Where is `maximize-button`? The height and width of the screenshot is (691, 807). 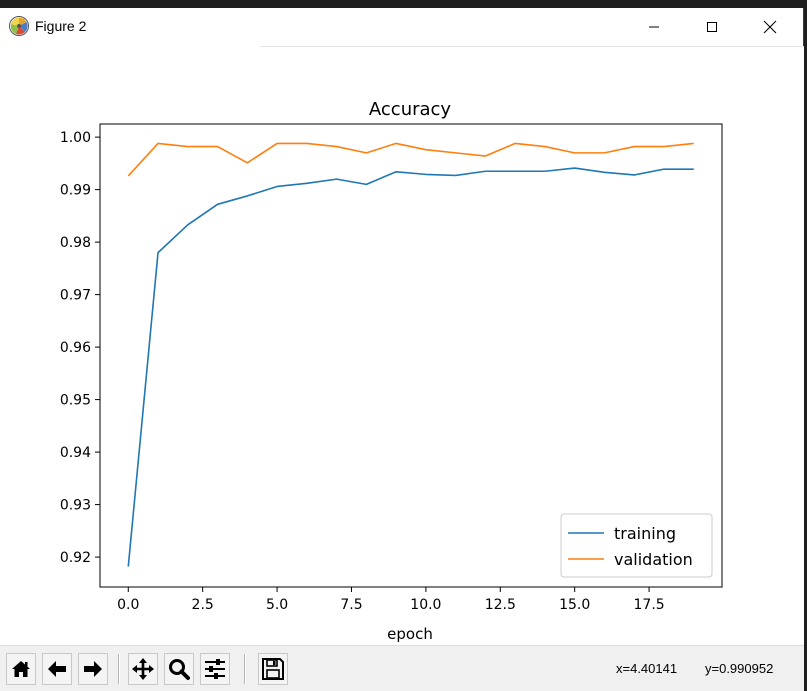 maximize-button is located at coordinates (712, 27).